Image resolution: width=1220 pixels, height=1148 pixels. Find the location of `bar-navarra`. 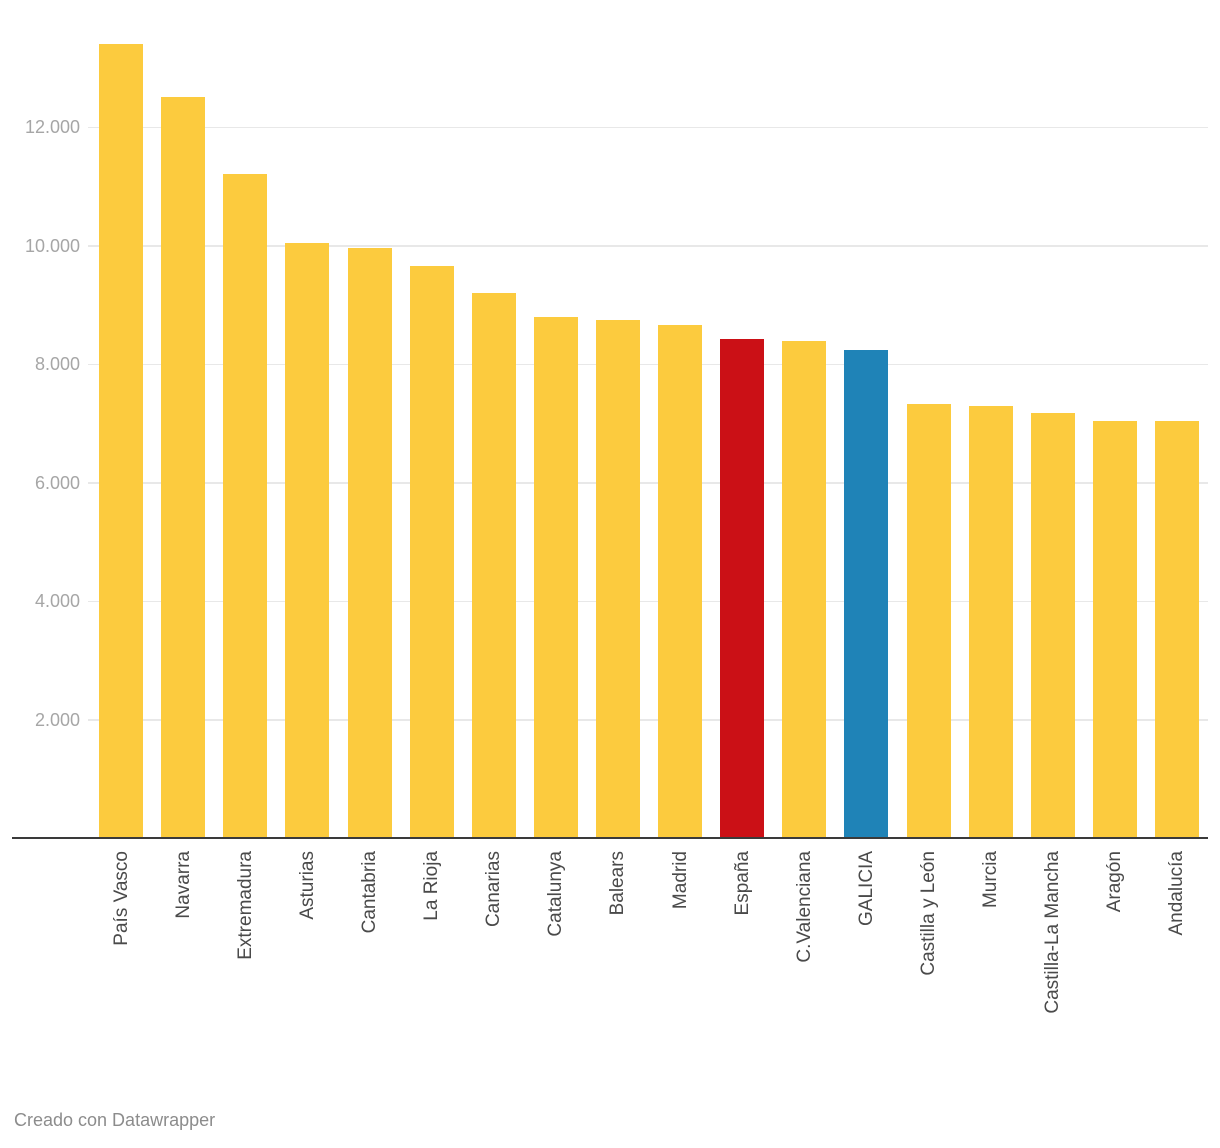

bar-navarra is located at coordinates (183, 467).